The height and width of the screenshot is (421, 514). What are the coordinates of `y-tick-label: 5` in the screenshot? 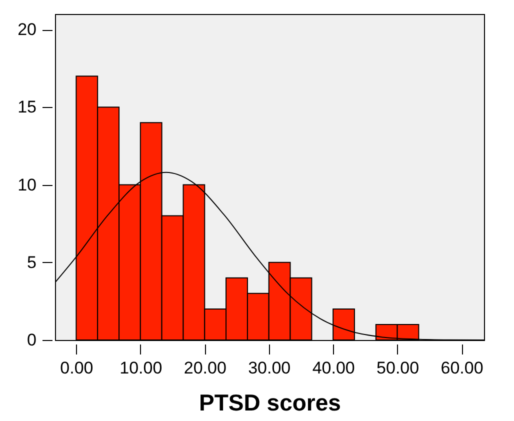 It's located at (31, 262).